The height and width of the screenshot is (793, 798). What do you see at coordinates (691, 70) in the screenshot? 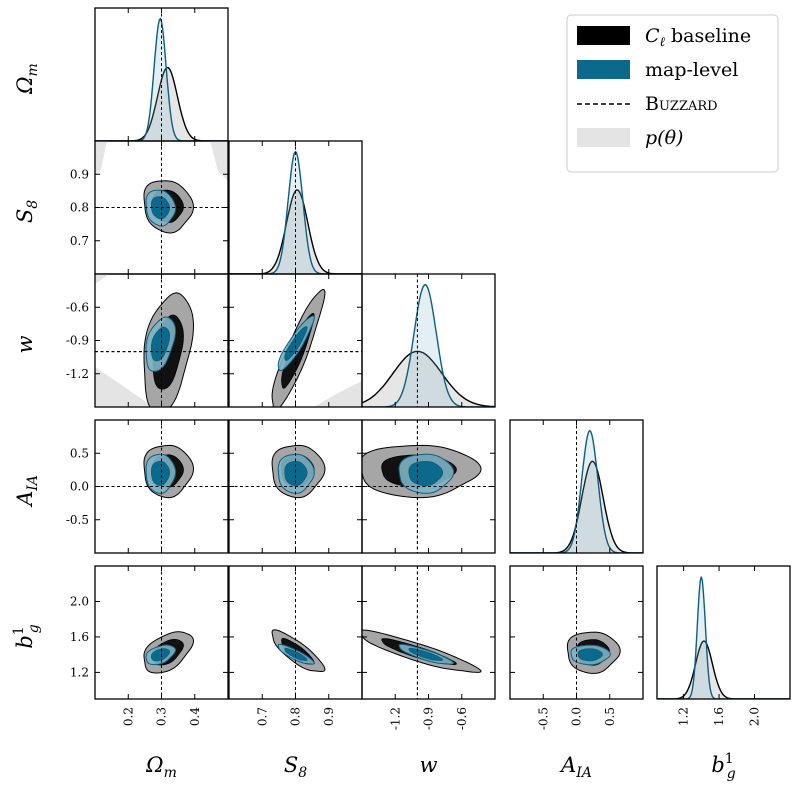
I see `legend-label-1: map-level` at bounding box center [691, 70].